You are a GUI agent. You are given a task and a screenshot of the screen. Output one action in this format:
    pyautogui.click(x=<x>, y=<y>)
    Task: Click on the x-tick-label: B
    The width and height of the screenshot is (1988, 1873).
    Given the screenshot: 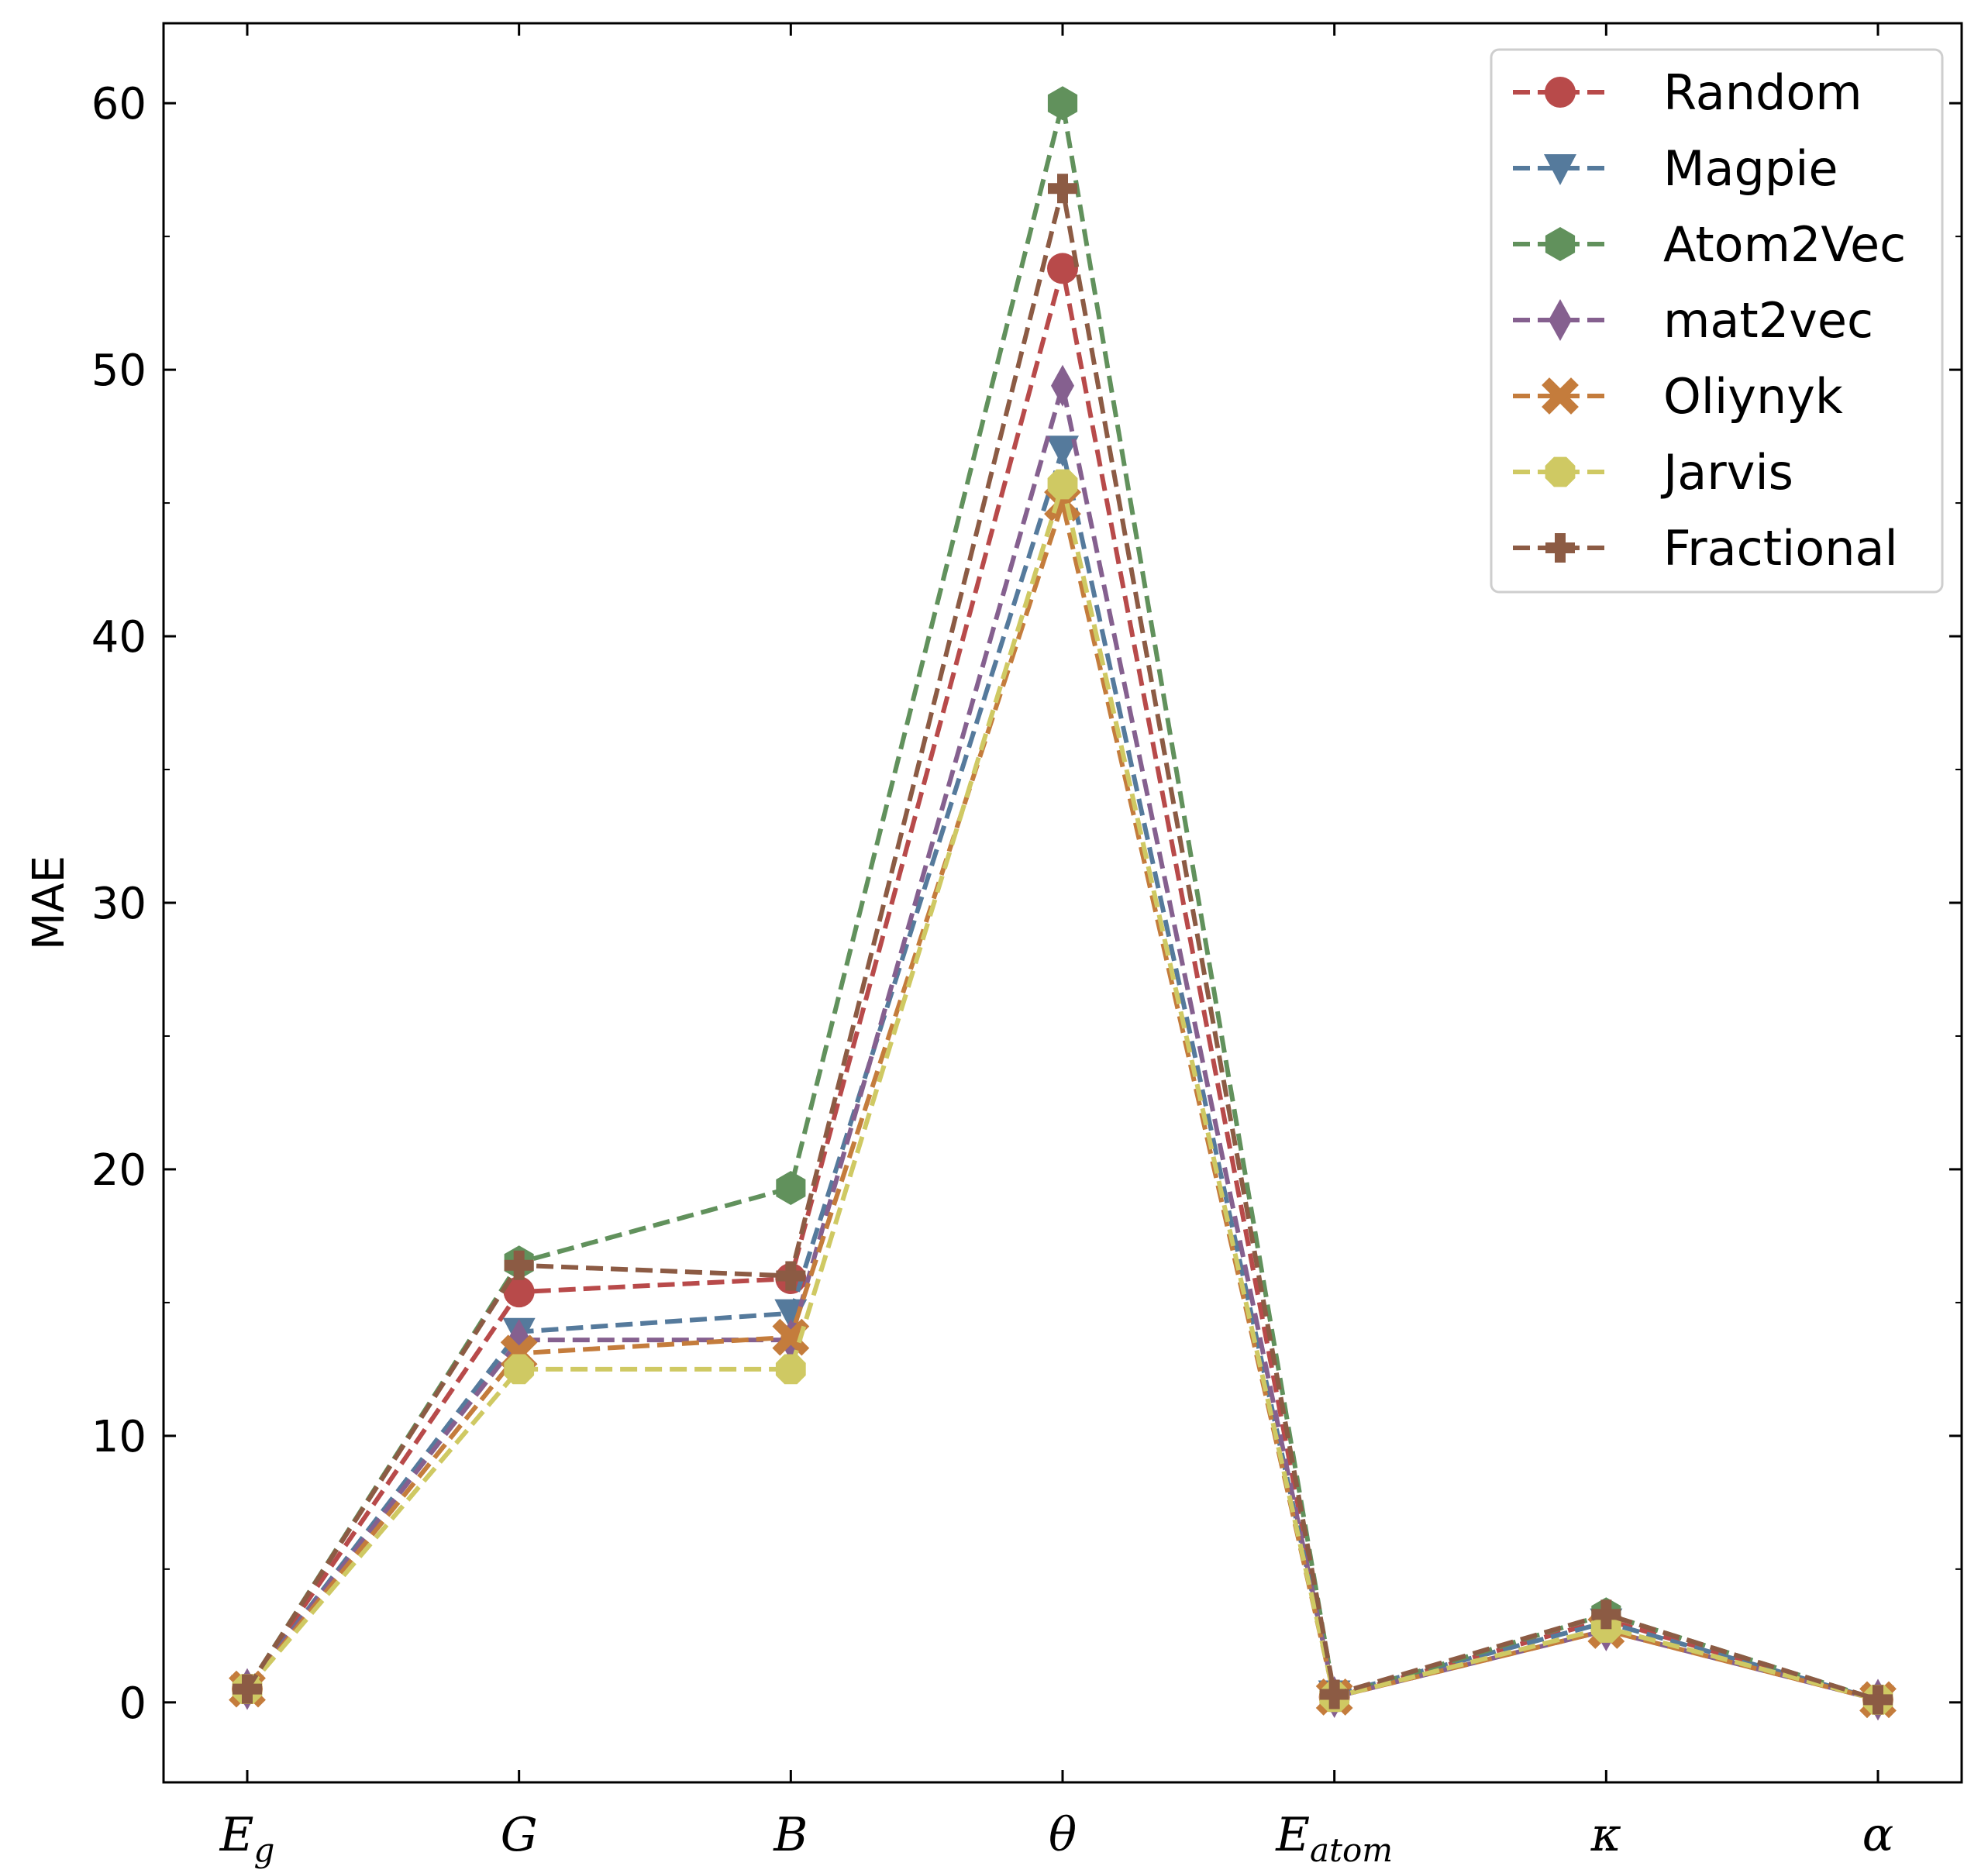 What is the action you would take?
    pyautogui.click(x=790, y=1835)
    